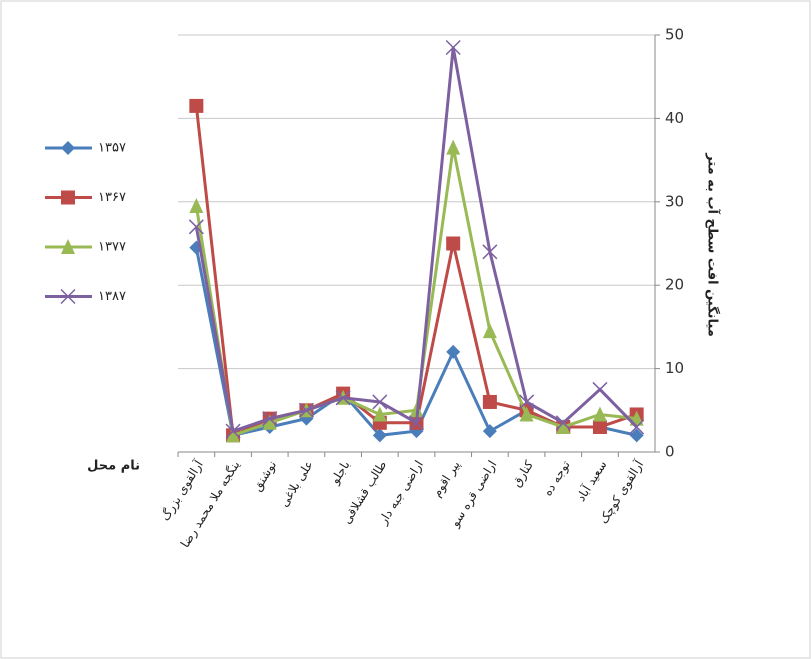 The width and height of the screenshot is (811, 659). What do you see at coordinates (113, 466) in the screenshot?
I see `x-axis-title: نام محل` at bounding box center [113, 466].